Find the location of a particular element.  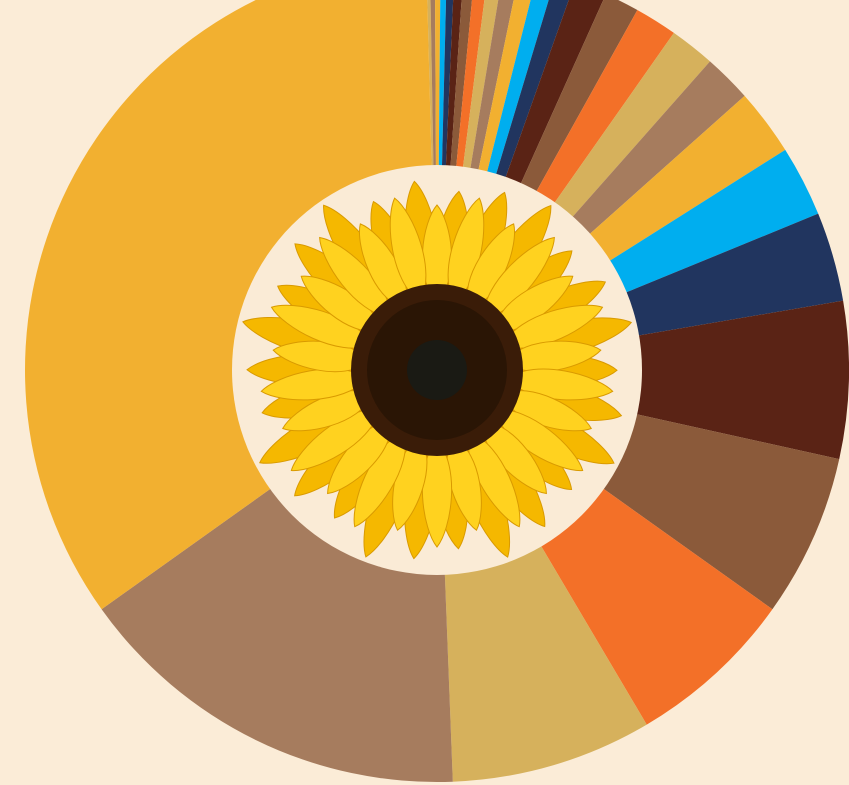

petal-shape is located at coordinates (408, 250).